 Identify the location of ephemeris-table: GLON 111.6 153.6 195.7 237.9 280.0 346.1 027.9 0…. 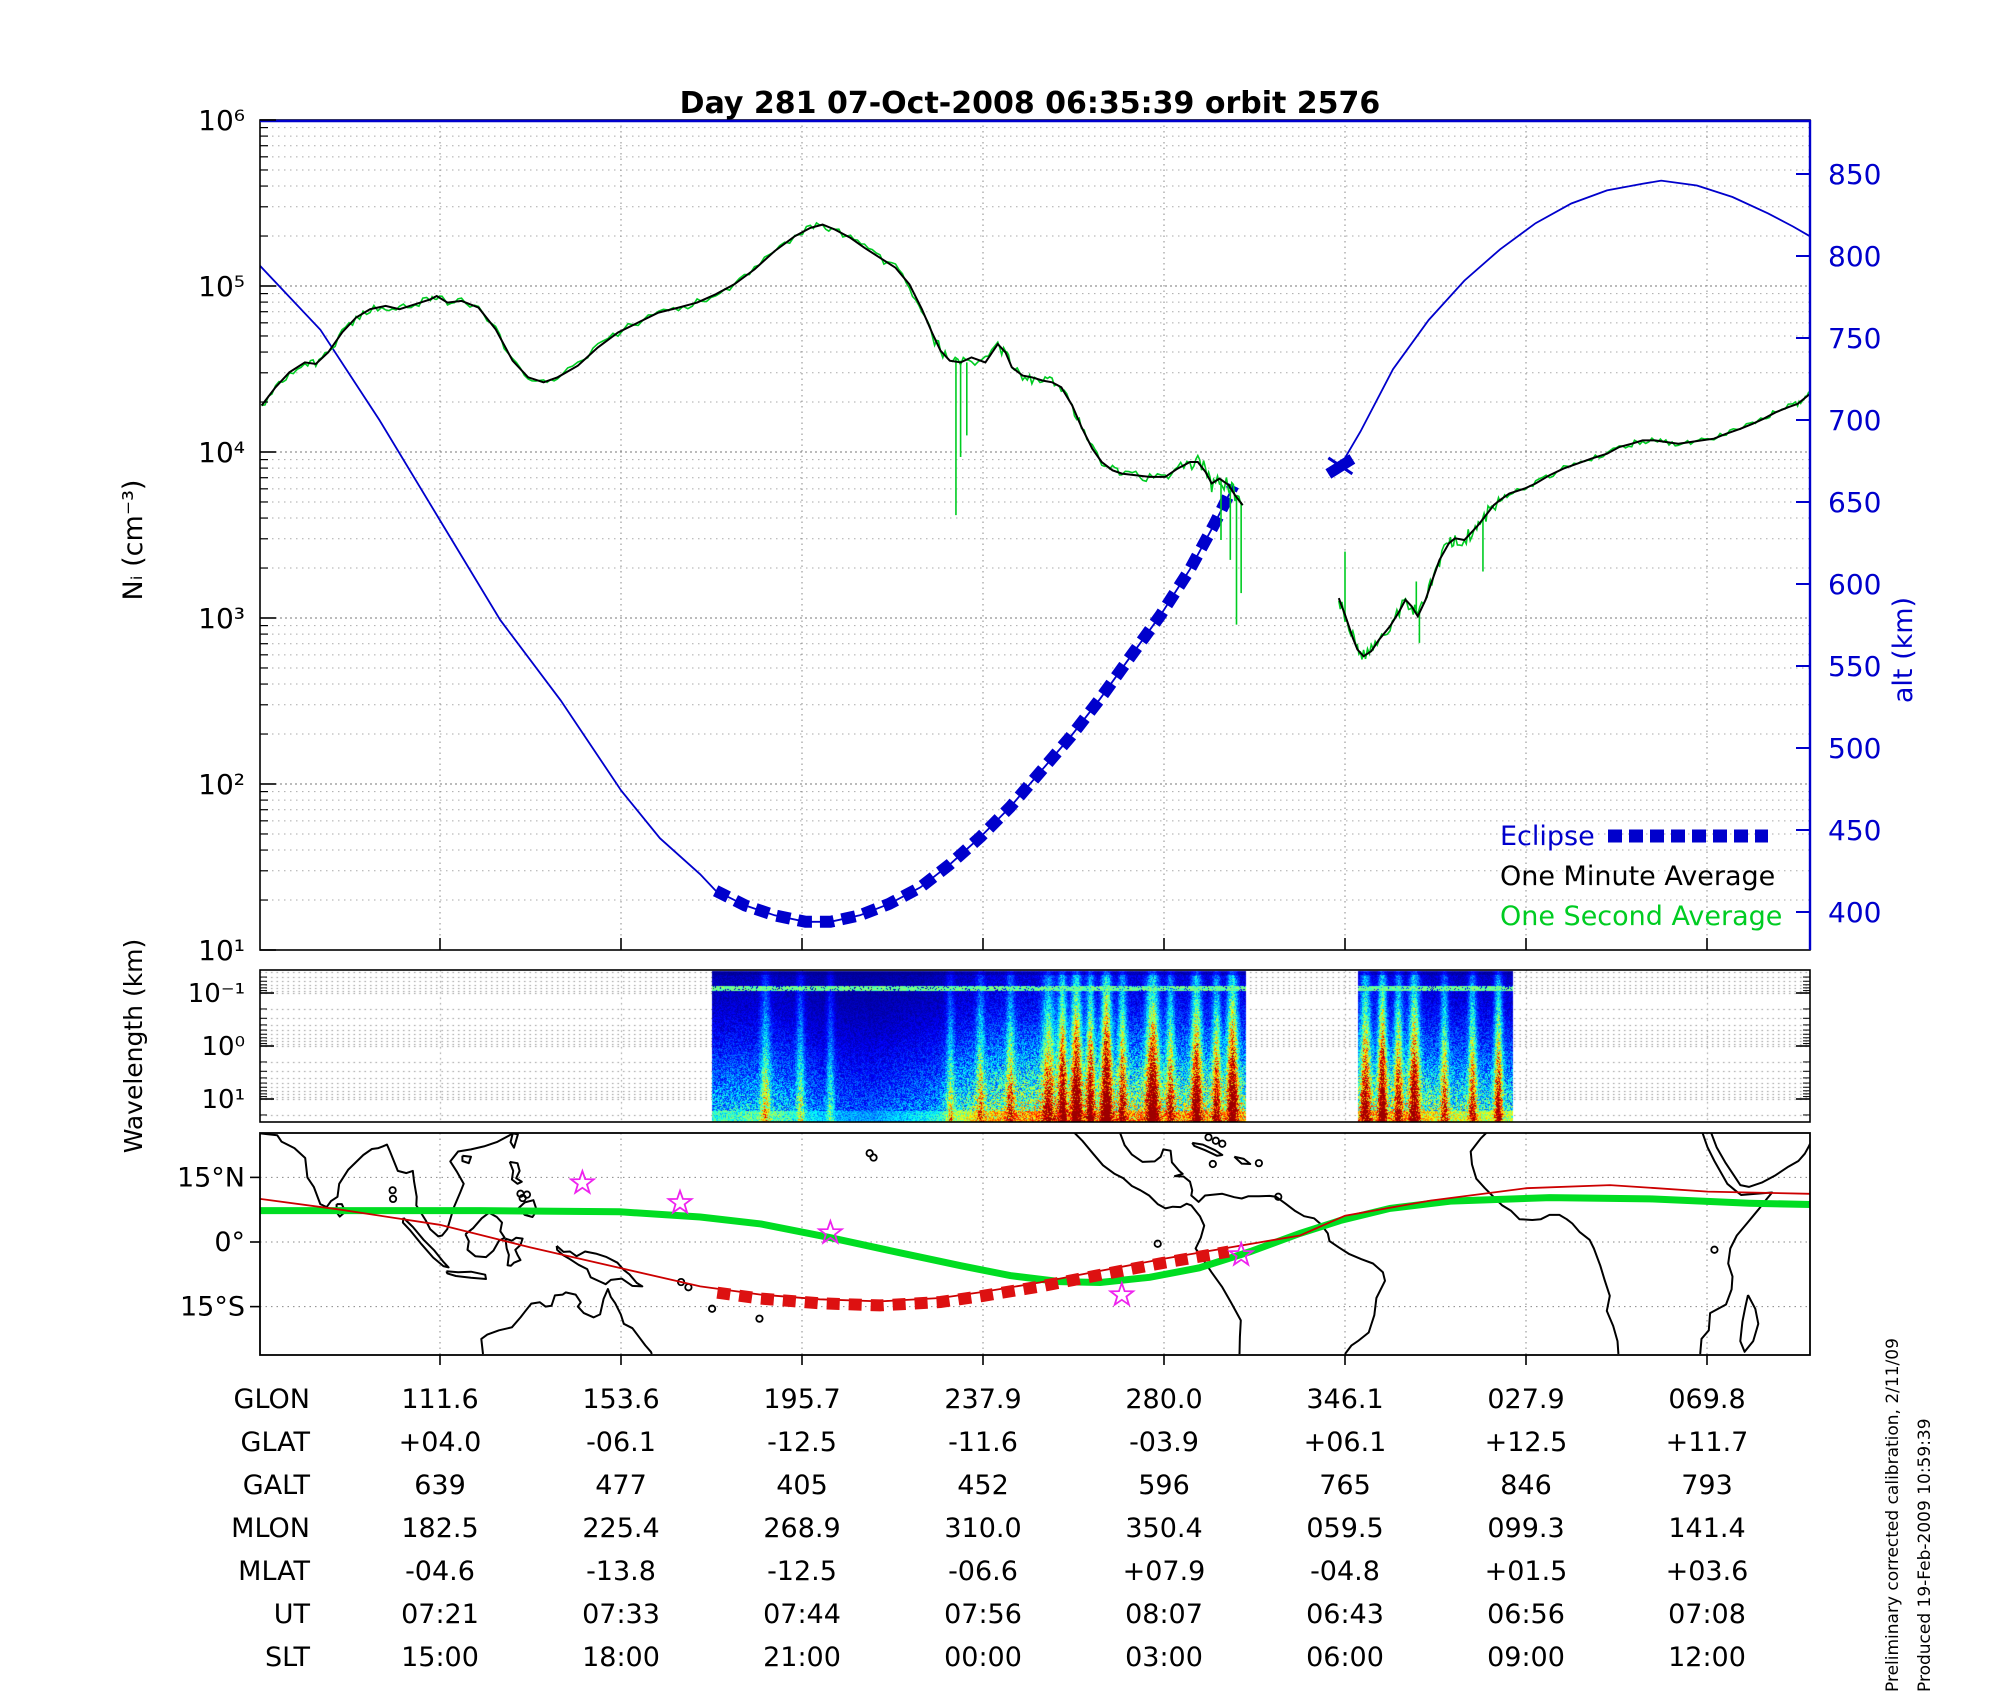
(989, 1528).